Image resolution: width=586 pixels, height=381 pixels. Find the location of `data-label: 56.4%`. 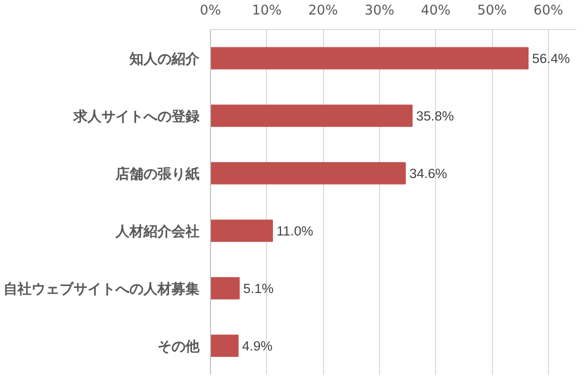

data-label: 56.4% is located at coordinates (551, 58).